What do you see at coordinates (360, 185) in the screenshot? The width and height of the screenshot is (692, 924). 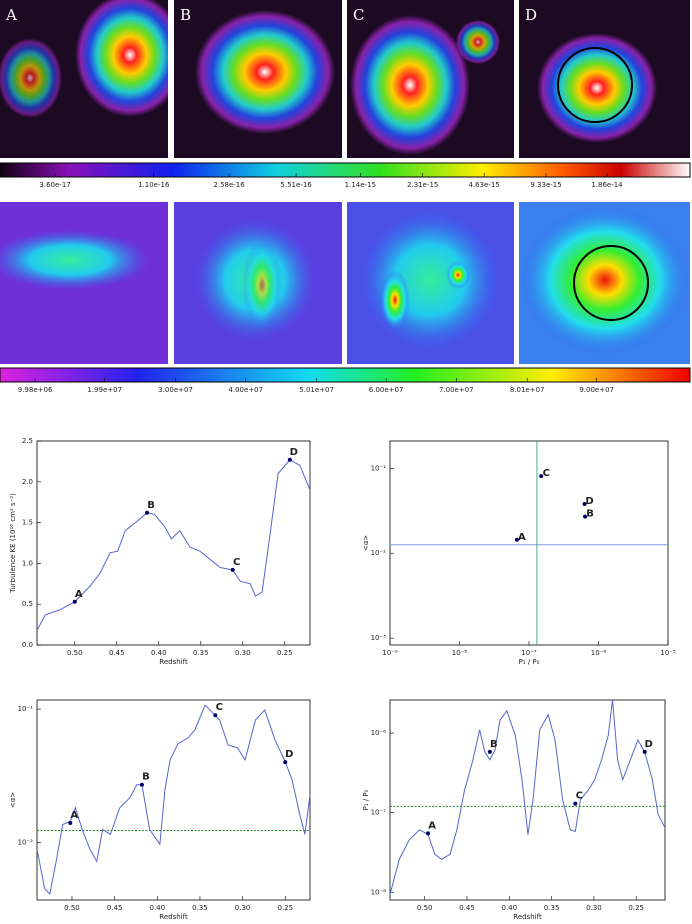 I see `colorbar-tick-label: 1.14e-15` at bounding box center [360, 185].